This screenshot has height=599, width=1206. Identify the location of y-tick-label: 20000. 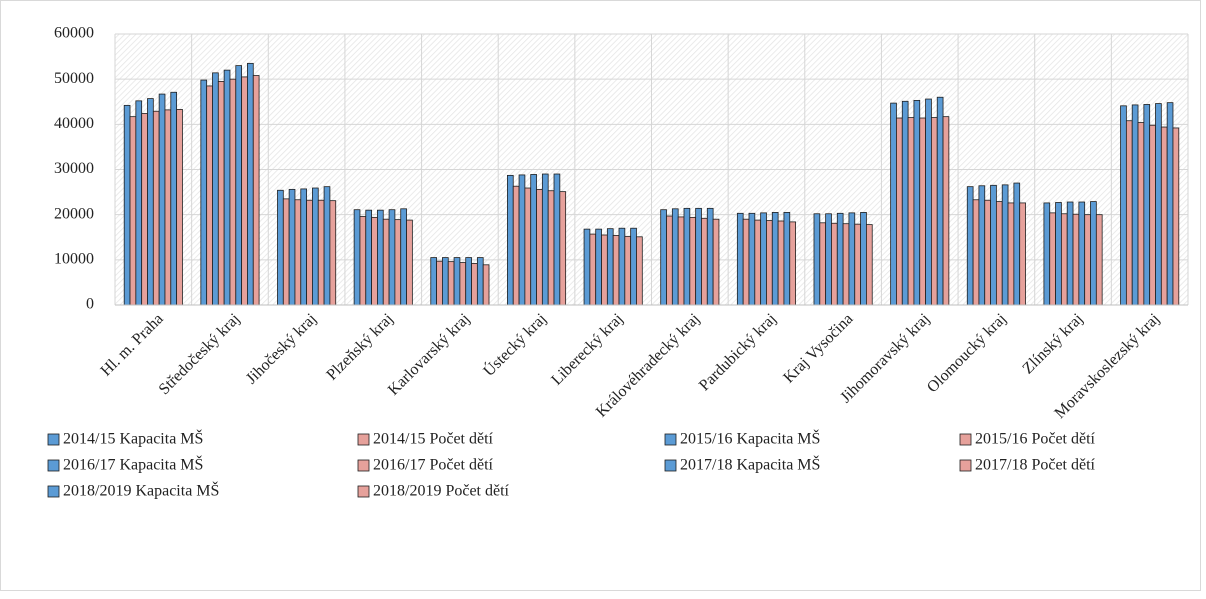
(74, 213).